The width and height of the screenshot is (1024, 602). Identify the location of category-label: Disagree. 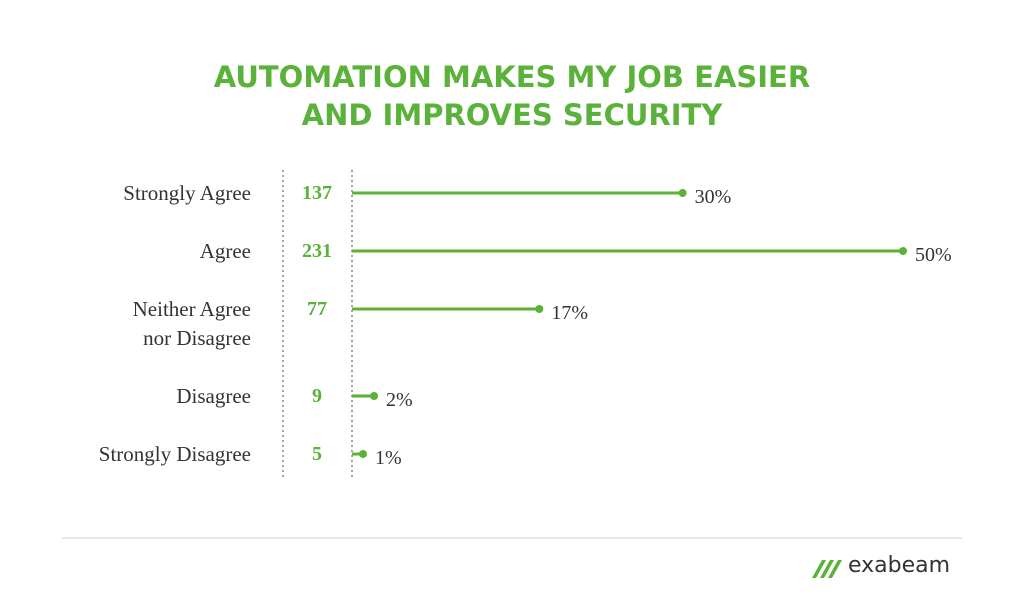
(213, 396).